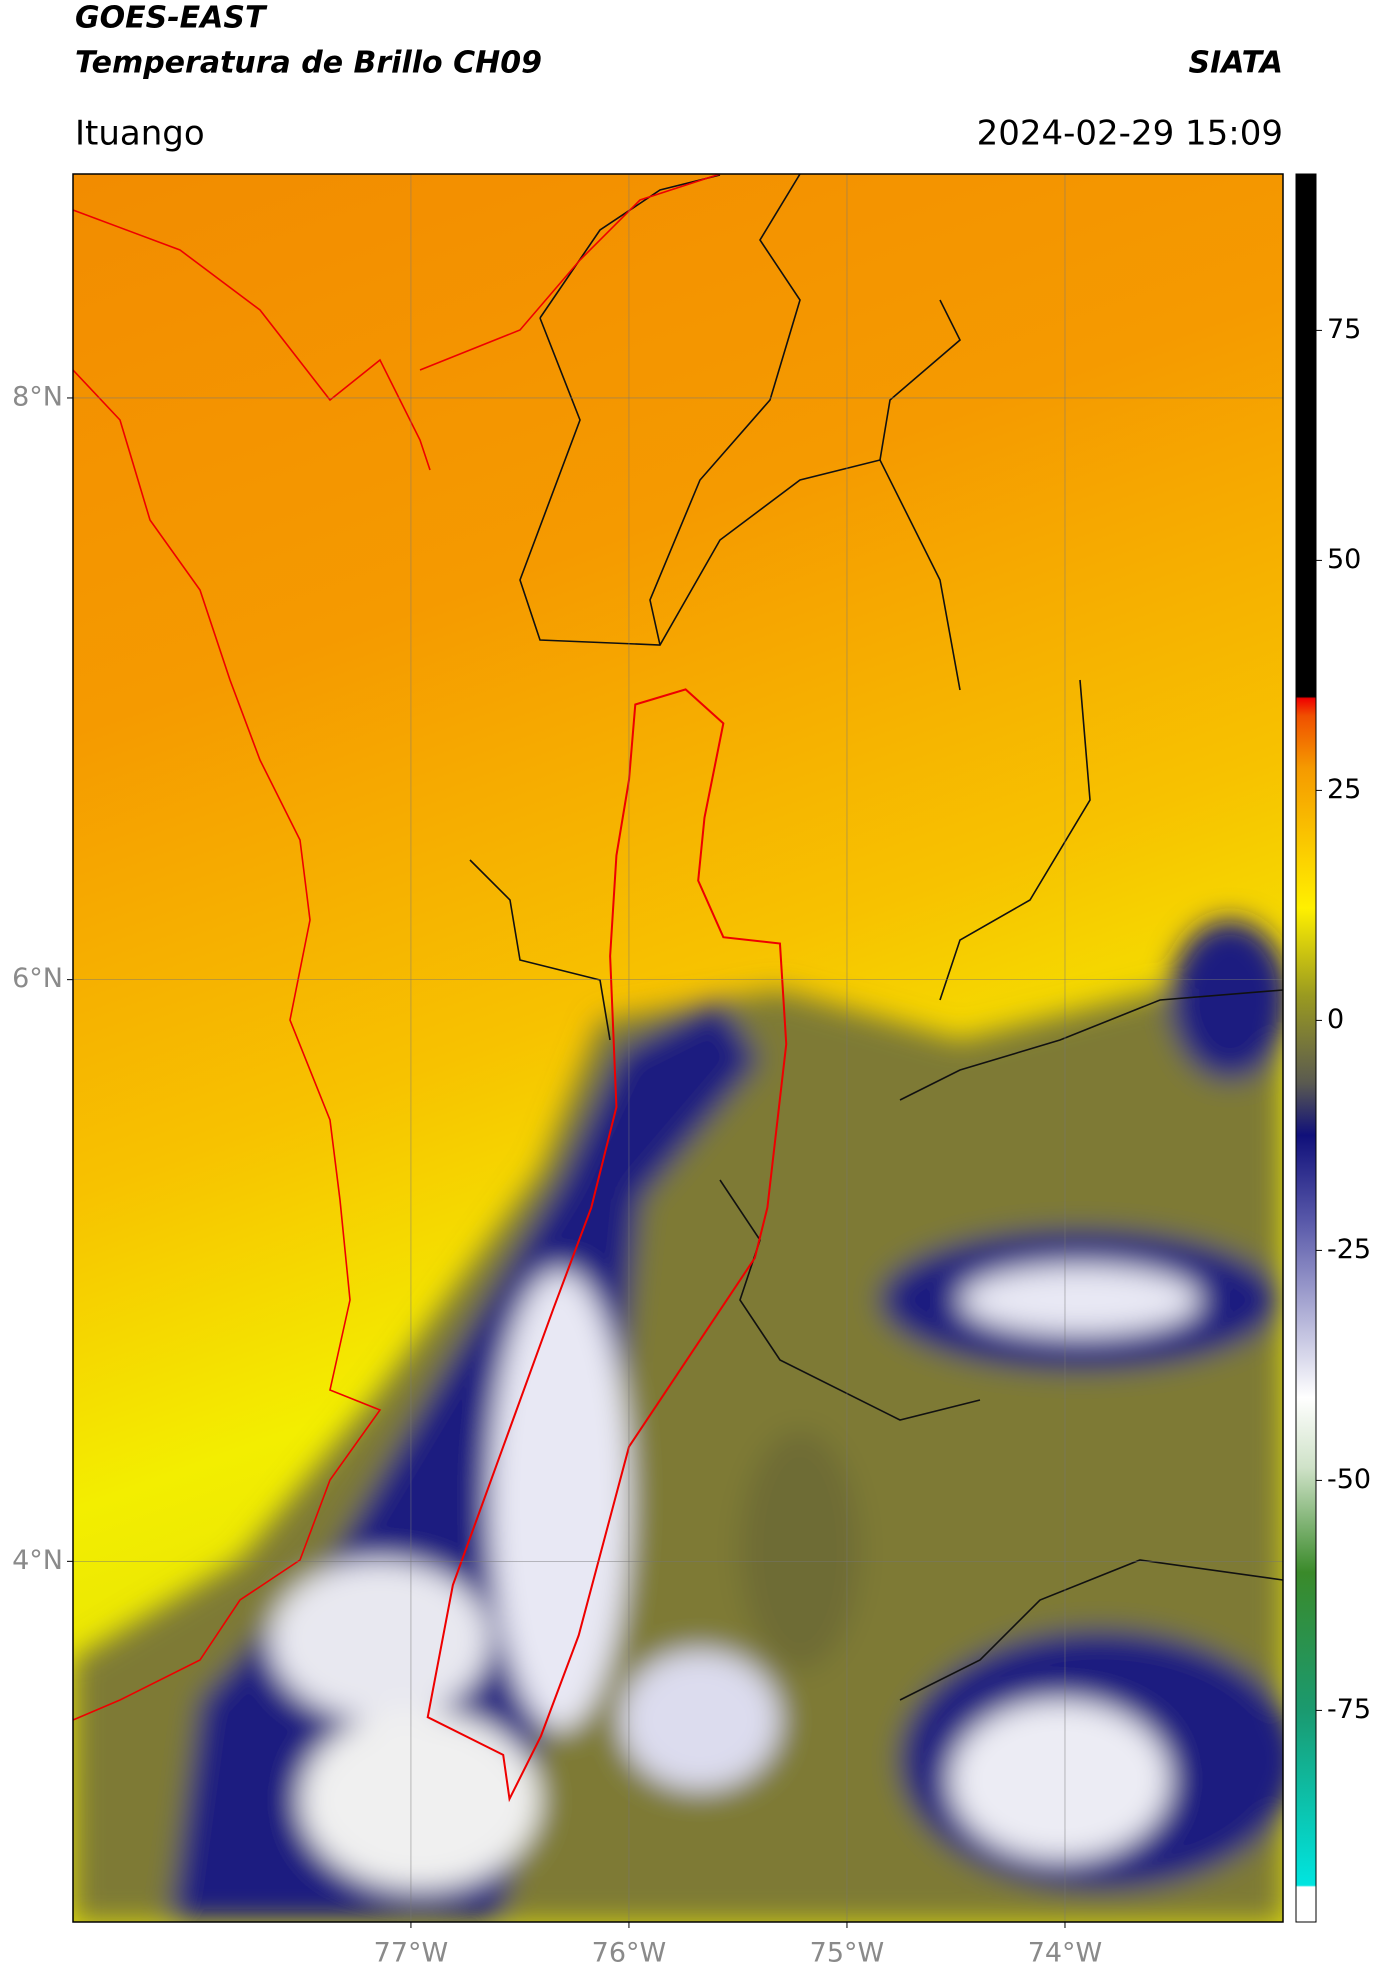  I want to click on y-tick-label: 4°N, so click(37, 1560).